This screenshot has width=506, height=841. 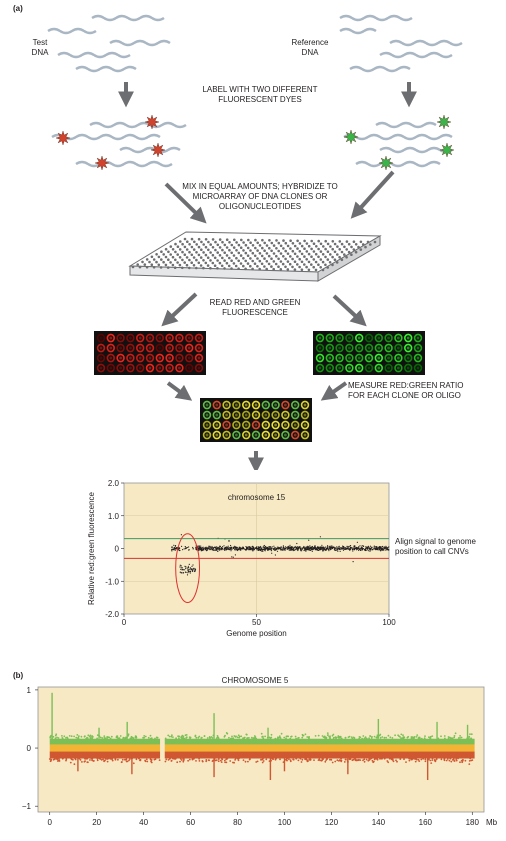 I want to click on deletion-highlight-ellipse, so click(x=188, y=568).